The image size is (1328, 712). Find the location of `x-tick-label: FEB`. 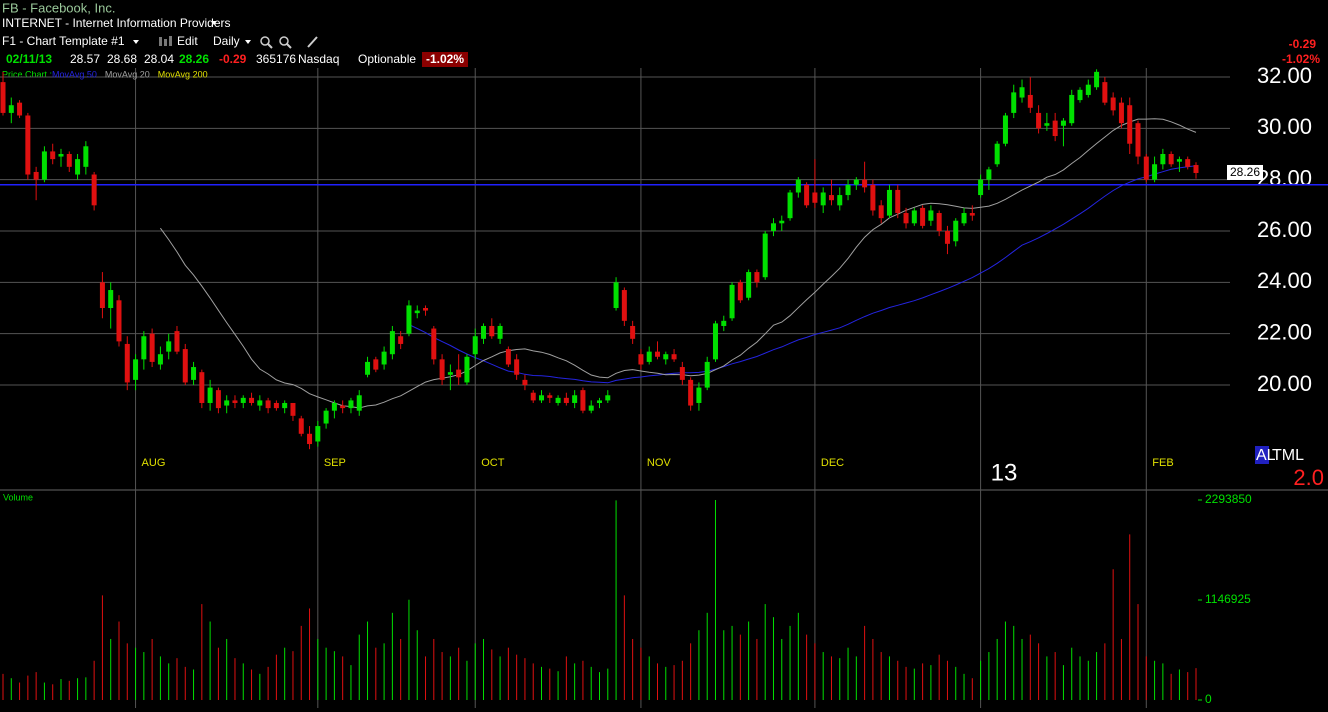

x-tick-label: FEB is located at coordinates (1162, 463).